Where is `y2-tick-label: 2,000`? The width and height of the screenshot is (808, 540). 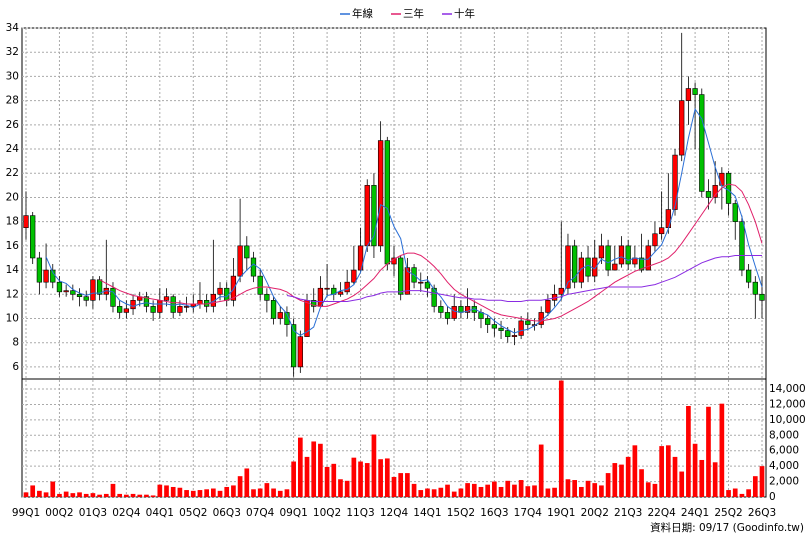 y2-tick-label: 2,000 is located at coordinates (784, 482).